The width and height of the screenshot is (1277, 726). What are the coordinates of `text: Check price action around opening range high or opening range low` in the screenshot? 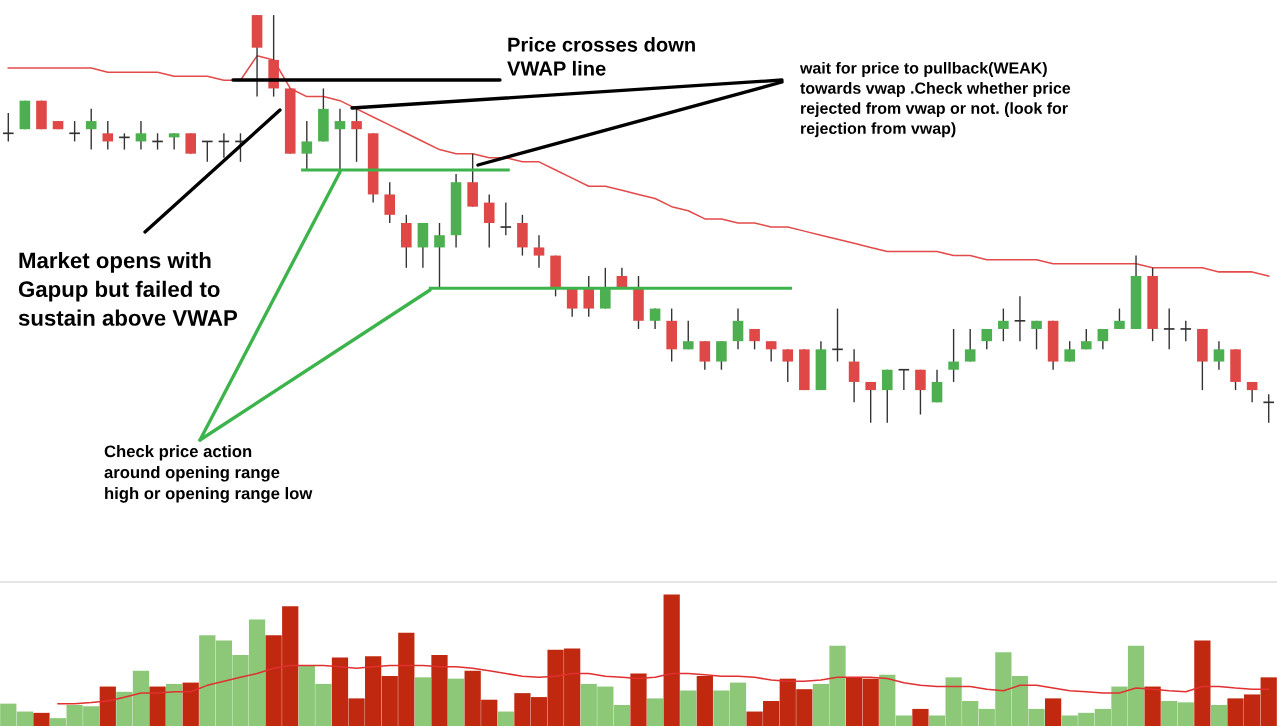 It's located at (208, 474).